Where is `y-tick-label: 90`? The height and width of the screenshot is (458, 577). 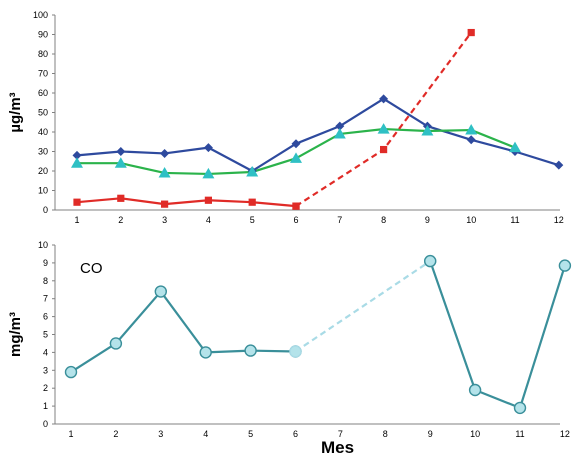 y-tick-label: 90 is located at coordinates (43, 35).